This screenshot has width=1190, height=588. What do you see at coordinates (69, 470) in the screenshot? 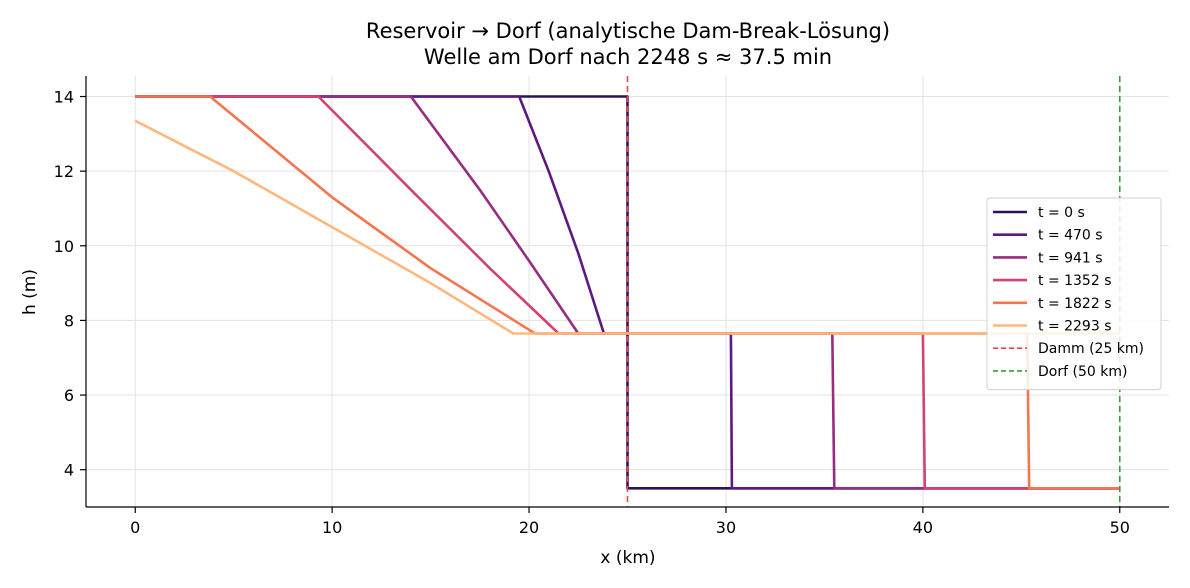
I see `y-tick-label: 4` at bounding box center [69, 470].